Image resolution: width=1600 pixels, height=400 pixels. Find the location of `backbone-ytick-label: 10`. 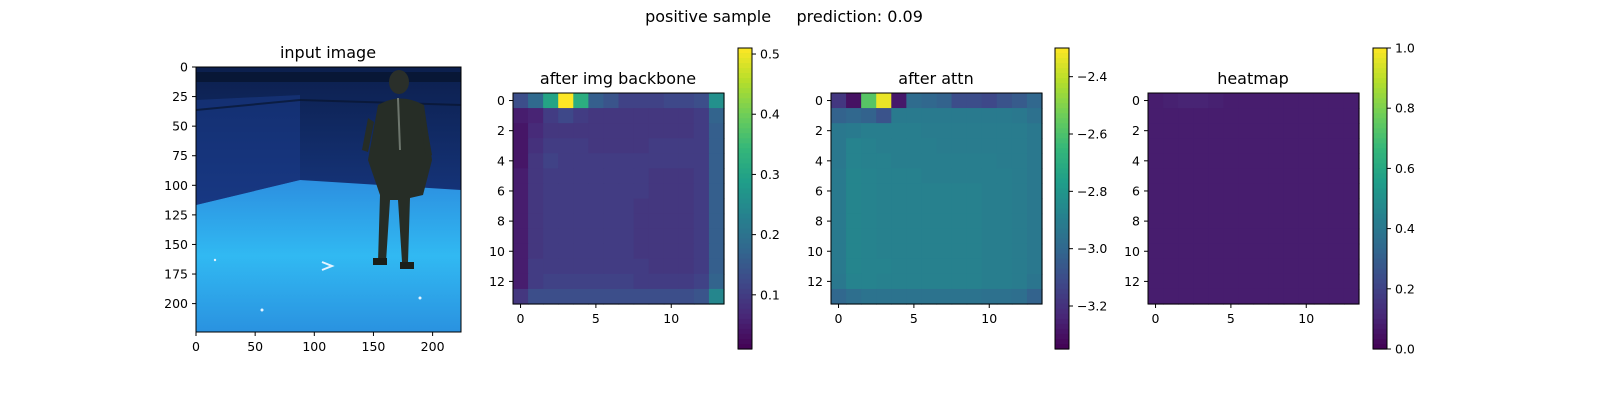

backbone-ytick-label: 10 is located at coordinates (497, 251).